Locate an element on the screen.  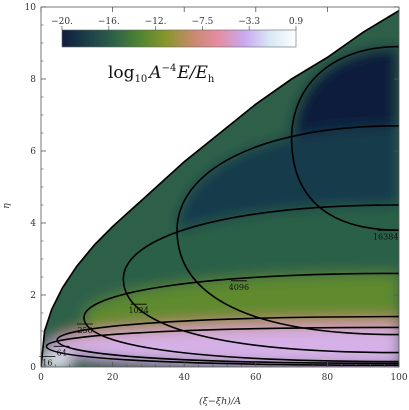
contour-label-16: 16 is located at coordinates (47, 362).